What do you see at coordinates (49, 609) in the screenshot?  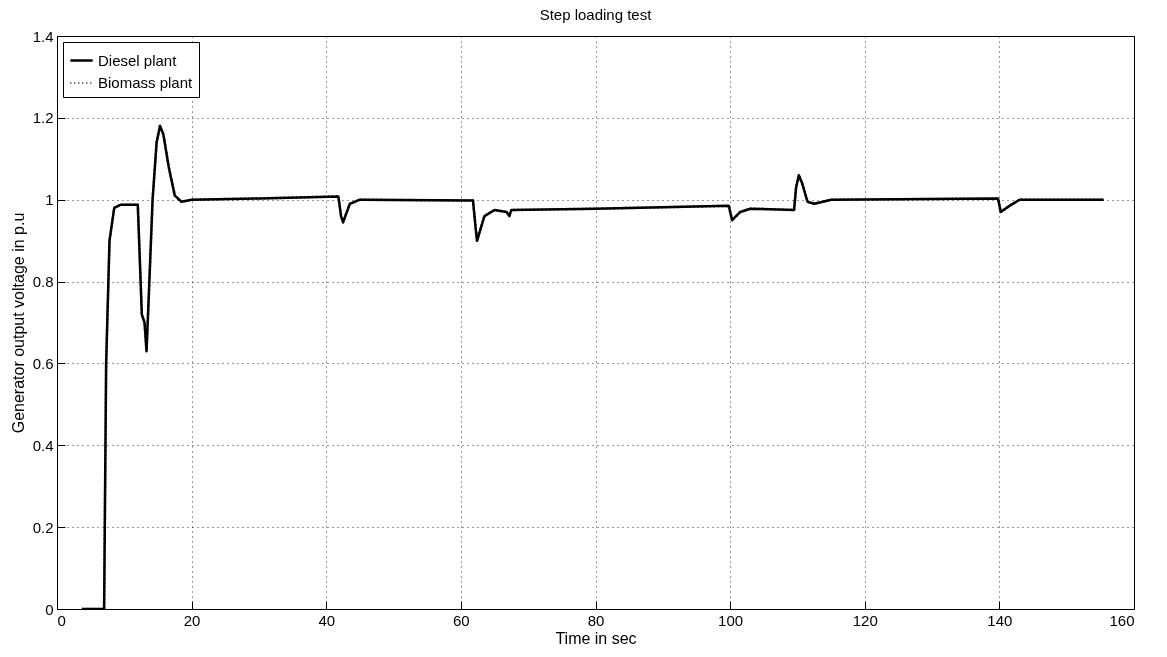 I see `y-tick-label: 0` at bounding box center [49, 609].